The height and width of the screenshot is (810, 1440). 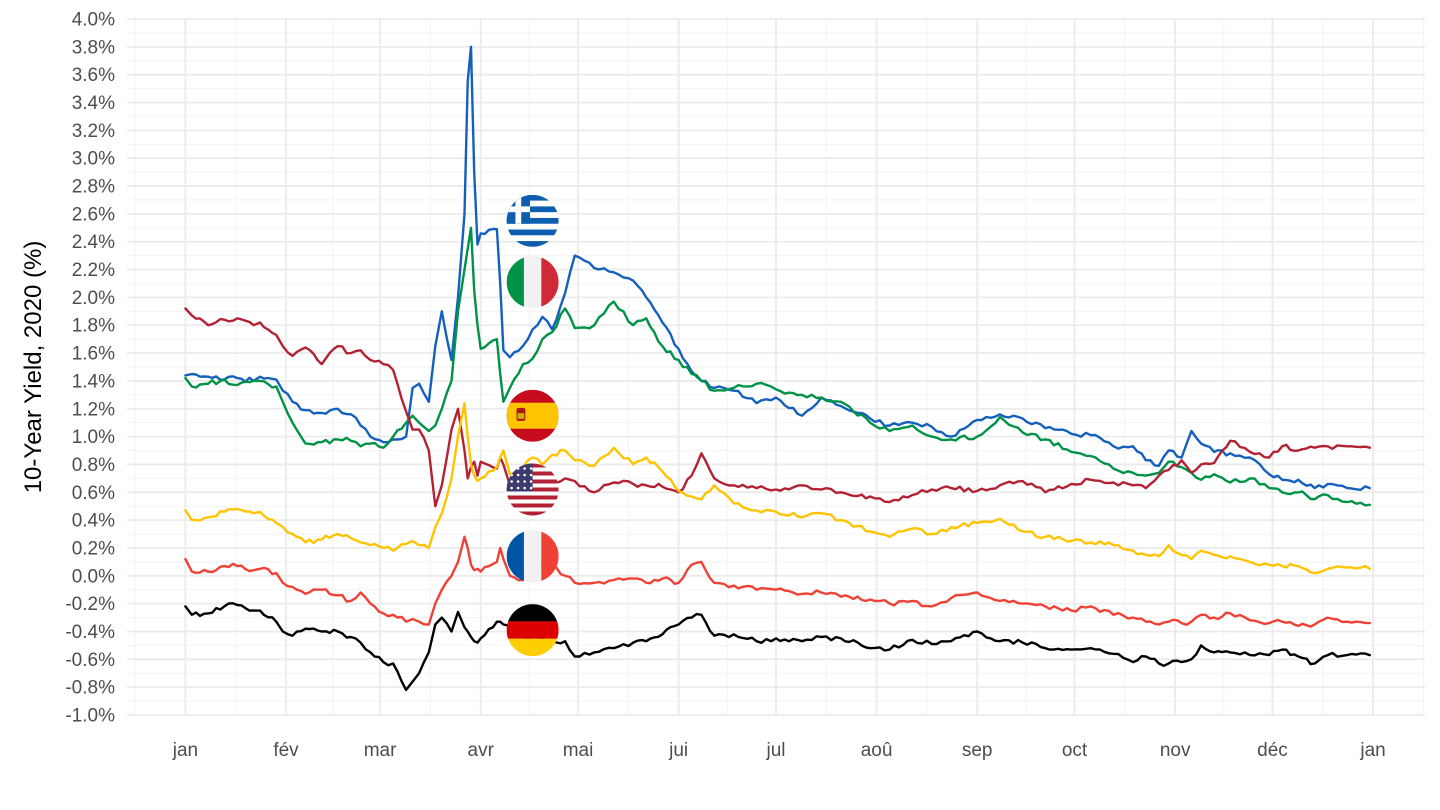 What do you see at coordinates (90, 688) in the screenshot?
I see `y-tick-label: -0.8%` at bounding box center [90, 688].